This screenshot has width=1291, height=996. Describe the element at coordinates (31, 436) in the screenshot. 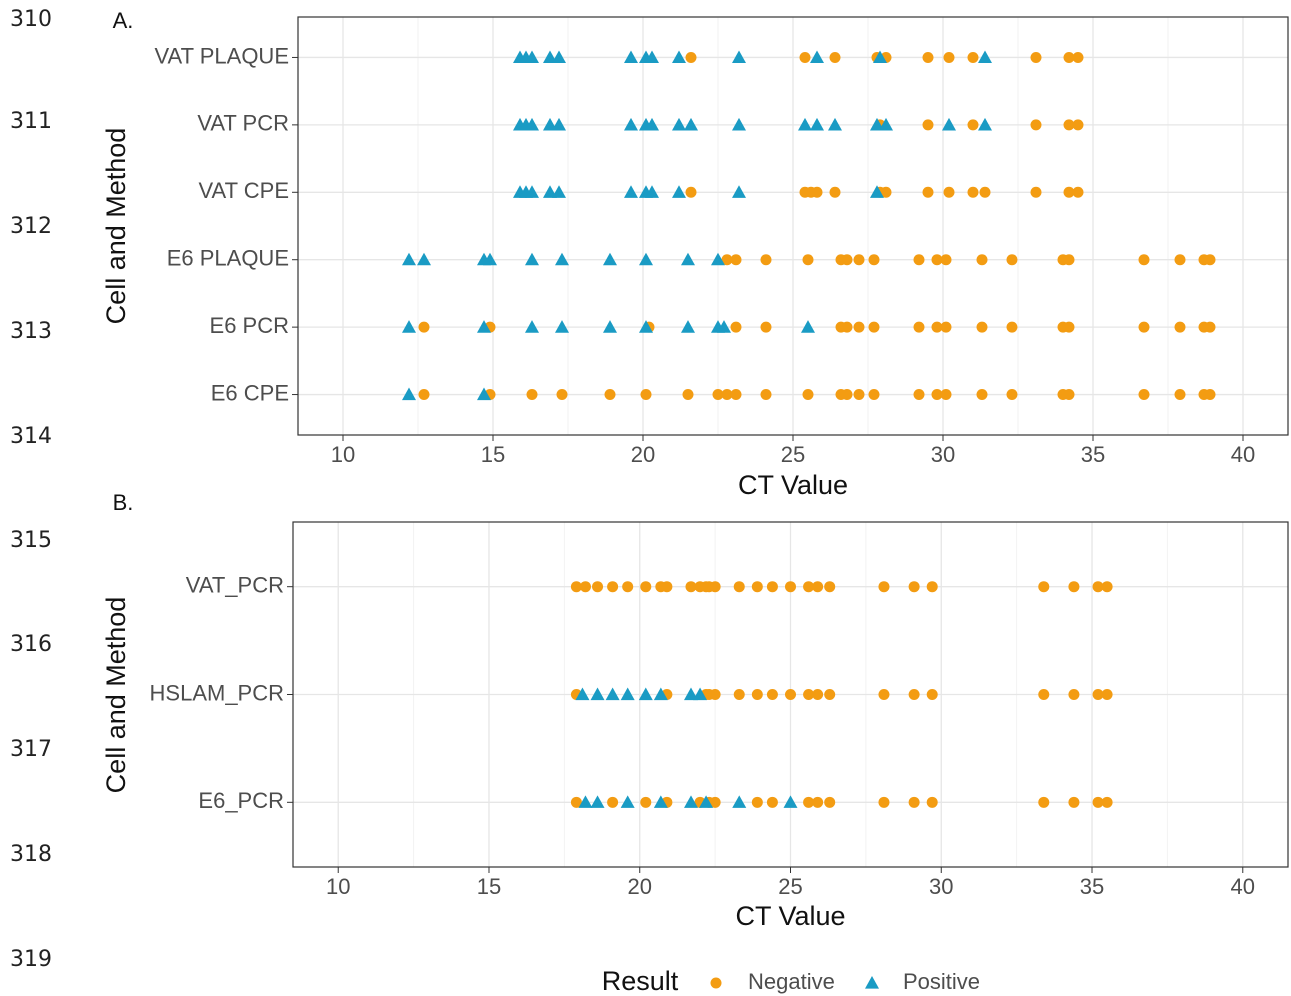

I see `line-number: 314` at that location.